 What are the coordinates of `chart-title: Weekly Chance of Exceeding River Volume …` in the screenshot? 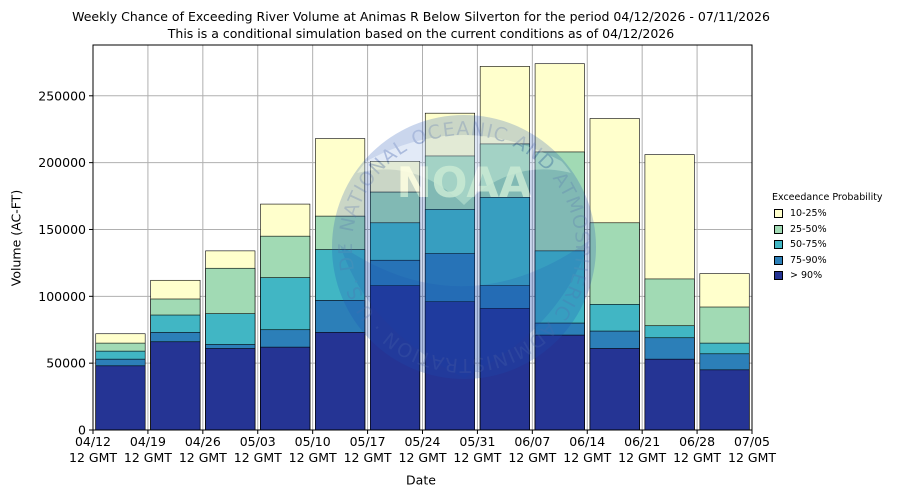 It's located at (421, 16).